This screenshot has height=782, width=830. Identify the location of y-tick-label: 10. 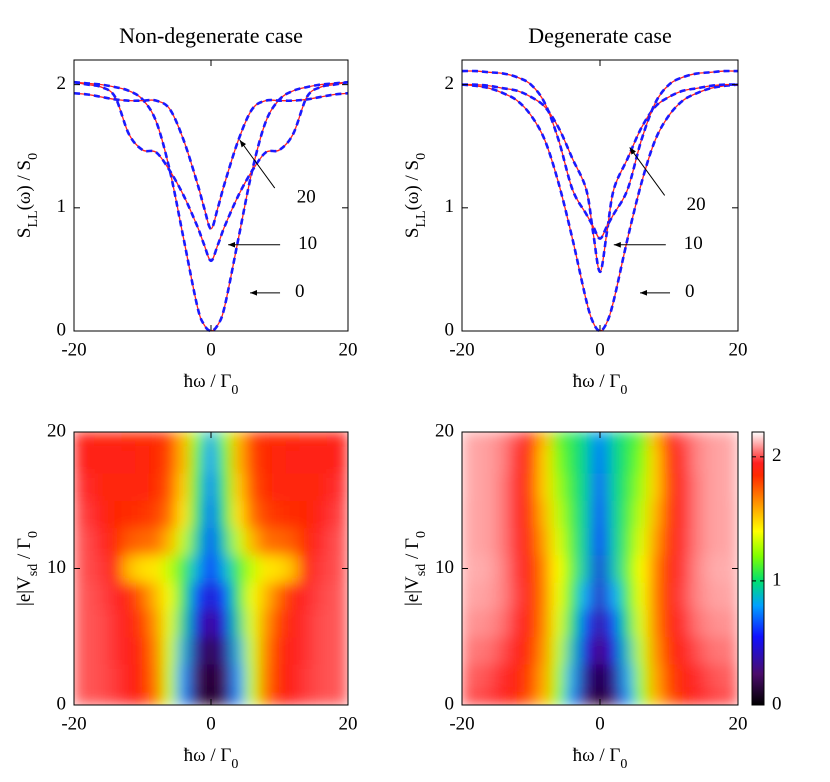
(56, 567).